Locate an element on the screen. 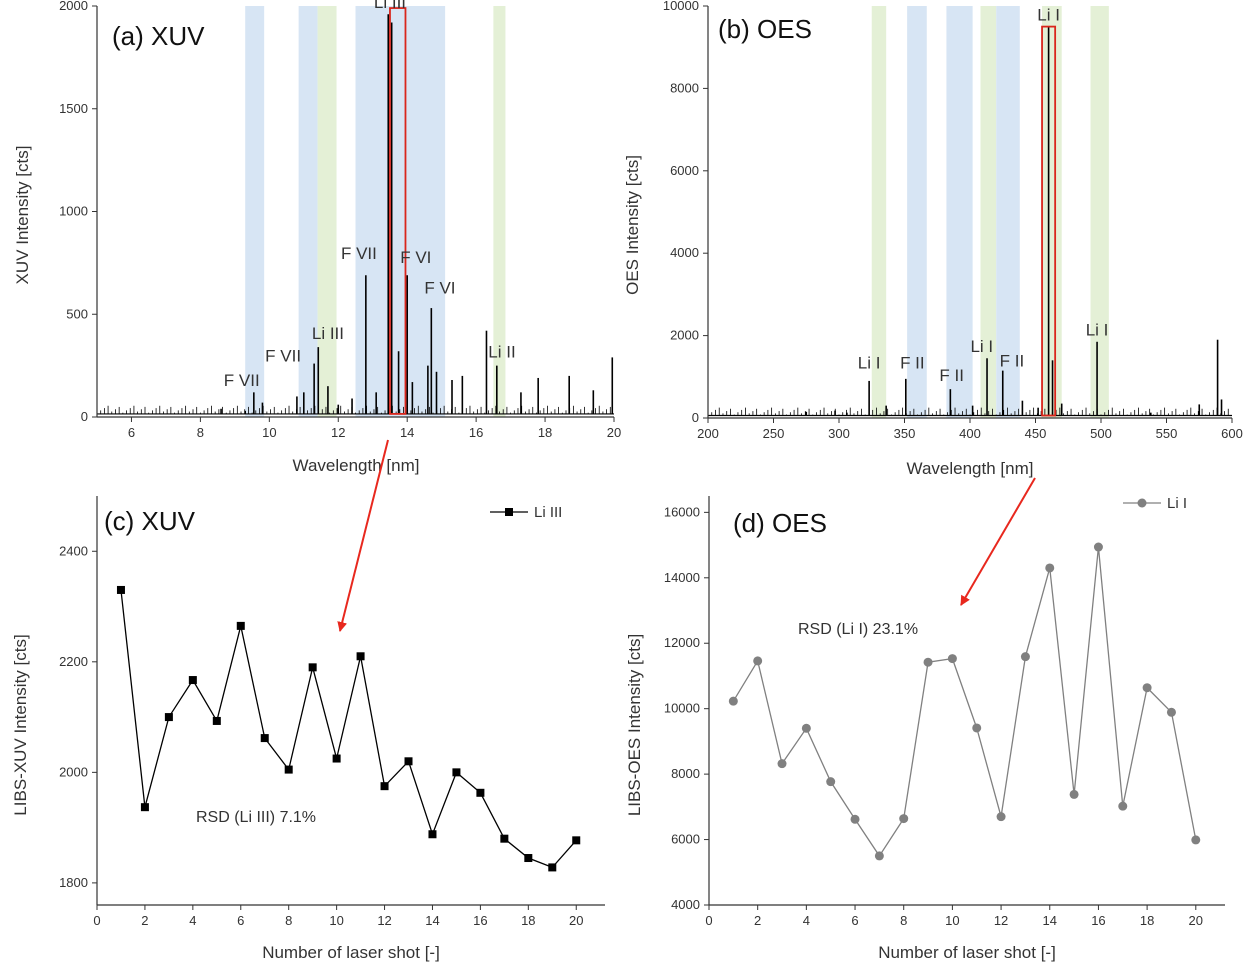  panel-d-rsd-annotation: RSD (Li I) 23.1% is located at coordinates (858, 629).